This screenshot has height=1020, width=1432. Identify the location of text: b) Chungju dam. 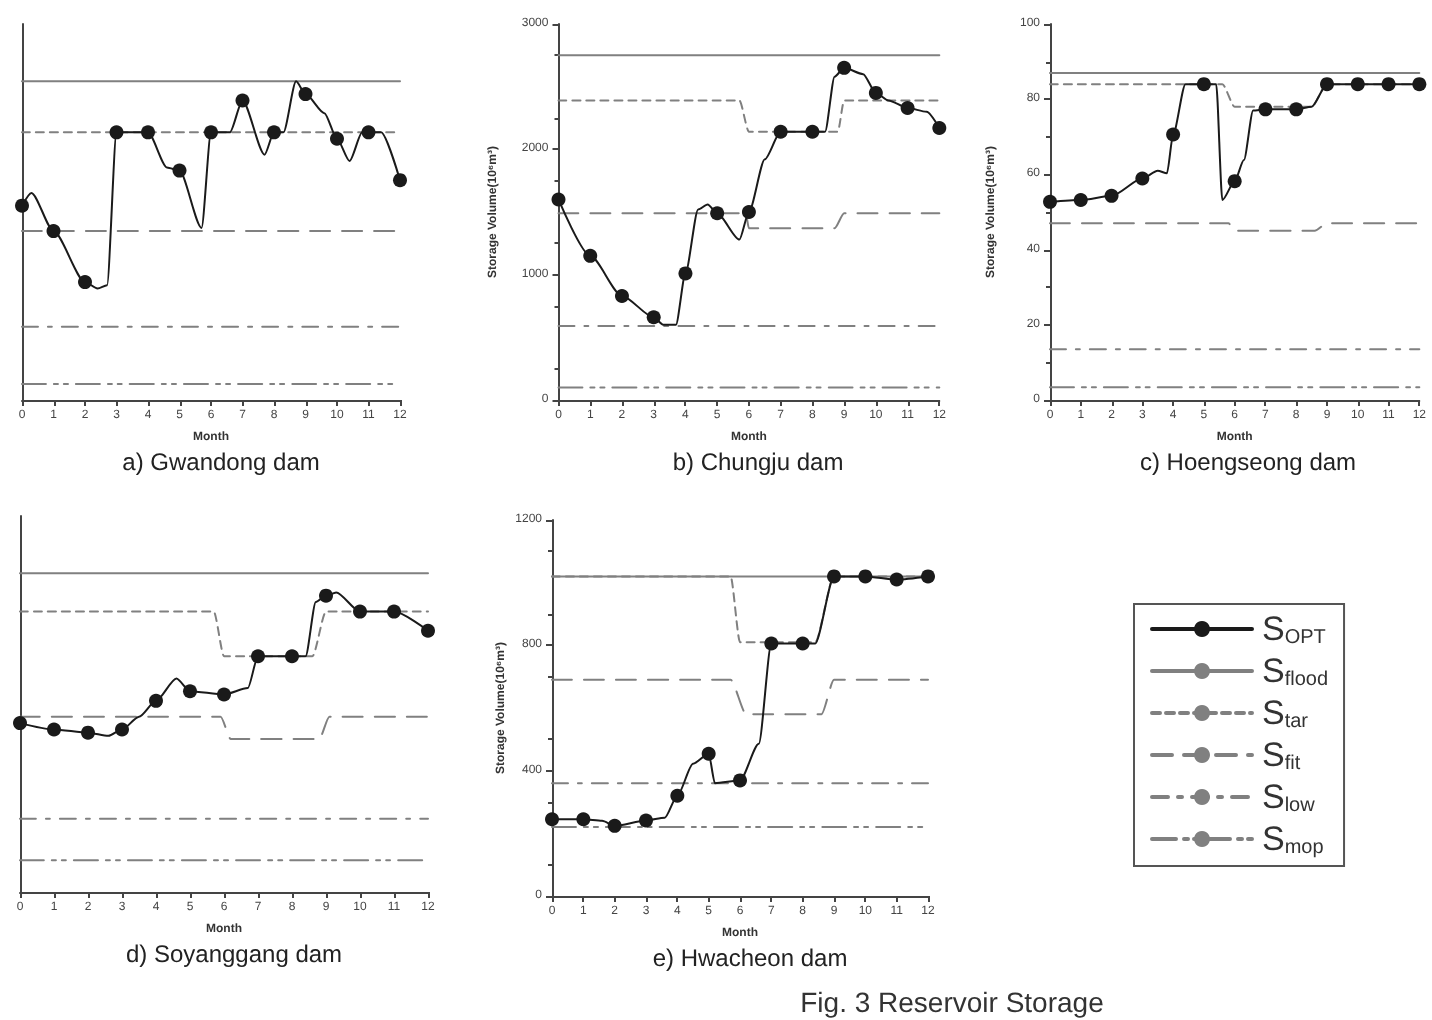
(758, 462).